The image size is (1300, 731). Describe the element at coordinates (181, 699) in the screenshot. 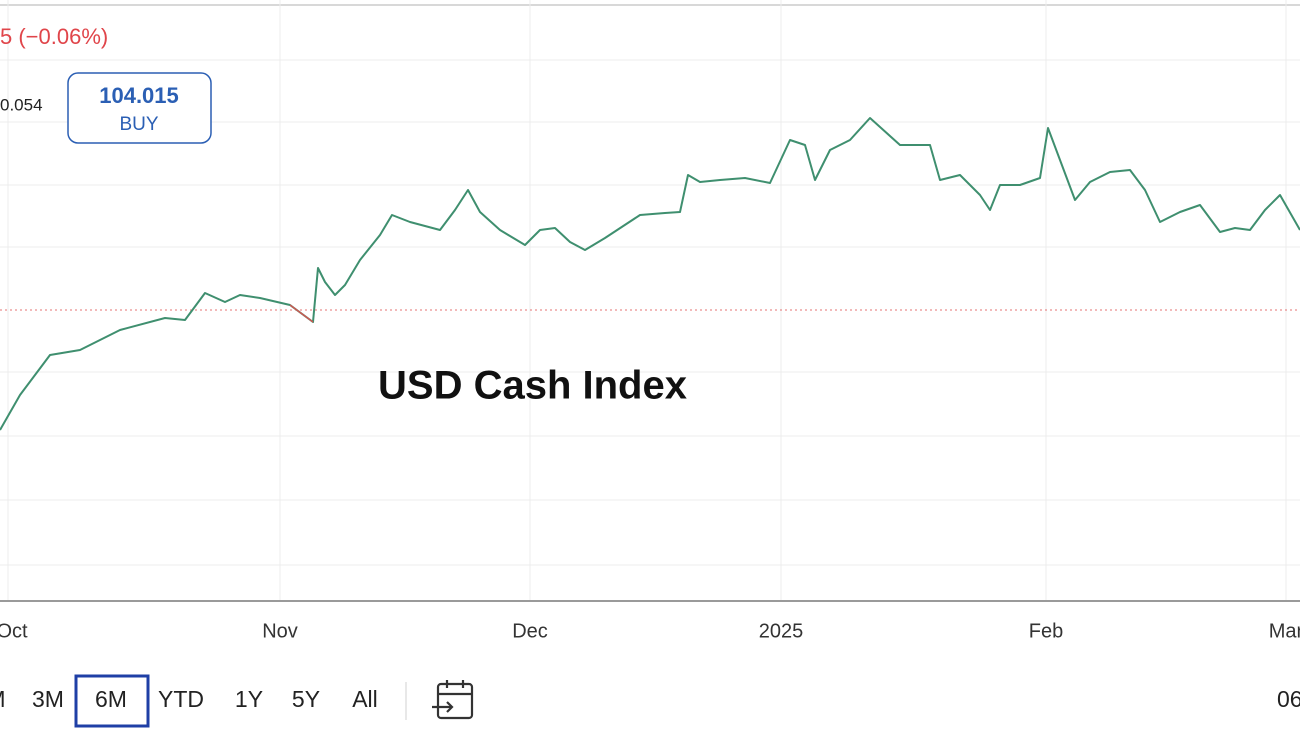

I see `range-button: YTD` at that location.